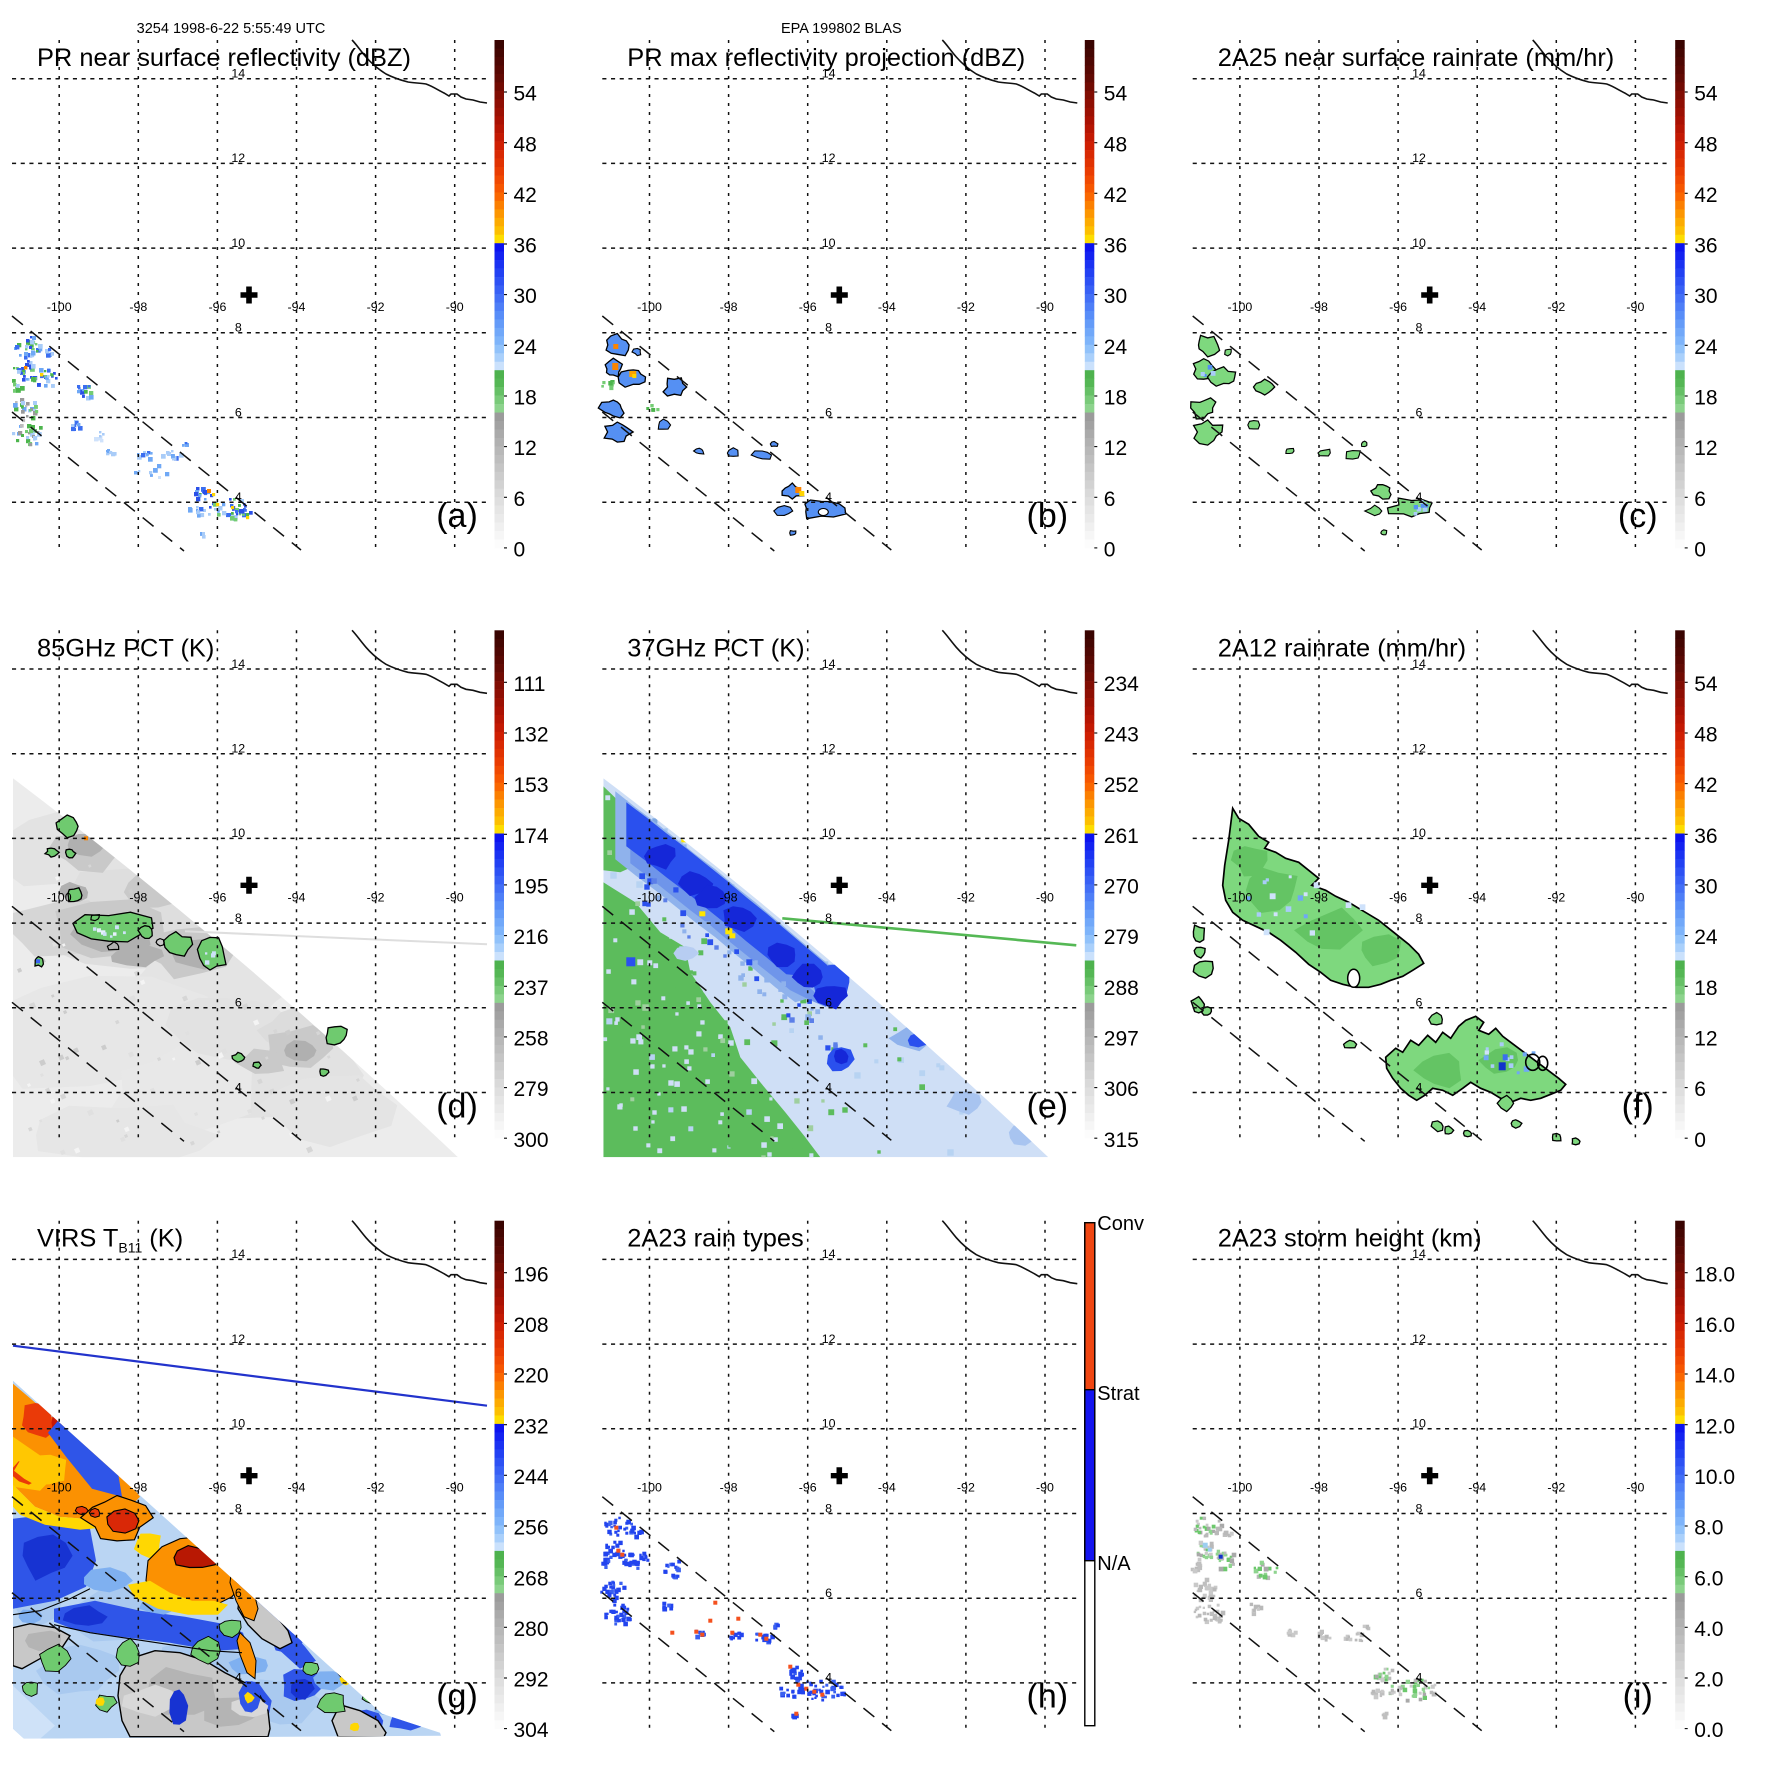  What do you see at coordinates (531, 1426) in the screenshot?
I see `svg-text: 232` at bounding box center [531, 1426].